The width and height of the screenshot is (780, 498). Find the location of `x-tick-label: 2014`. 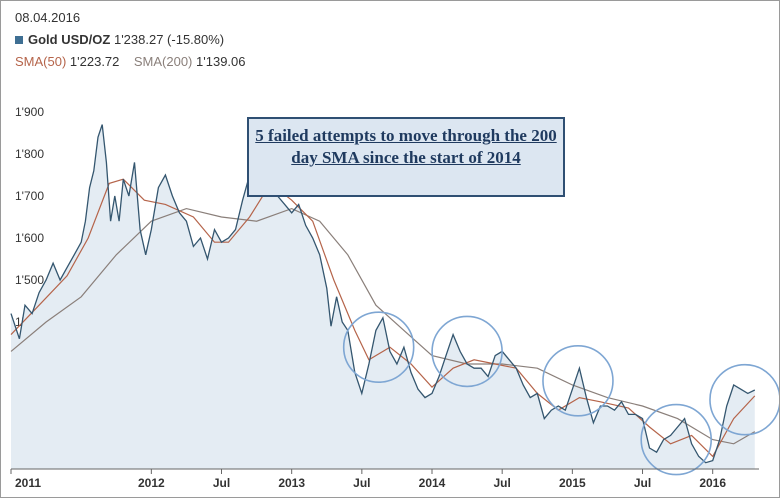

x-tick-label: 2014 is located at coordinates (432, 483).